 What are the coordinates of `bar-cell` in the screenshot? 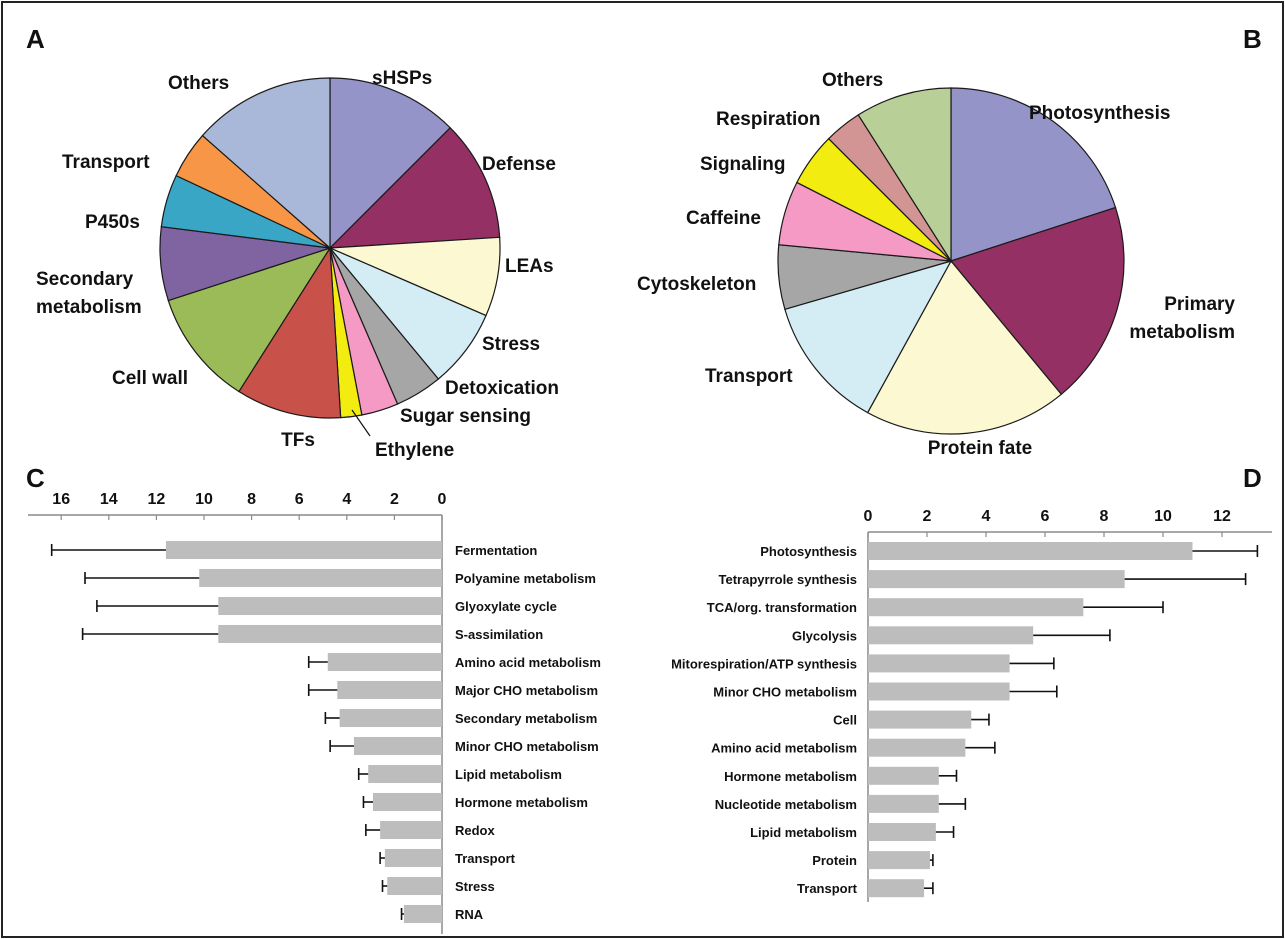 It's located at (920, 719).